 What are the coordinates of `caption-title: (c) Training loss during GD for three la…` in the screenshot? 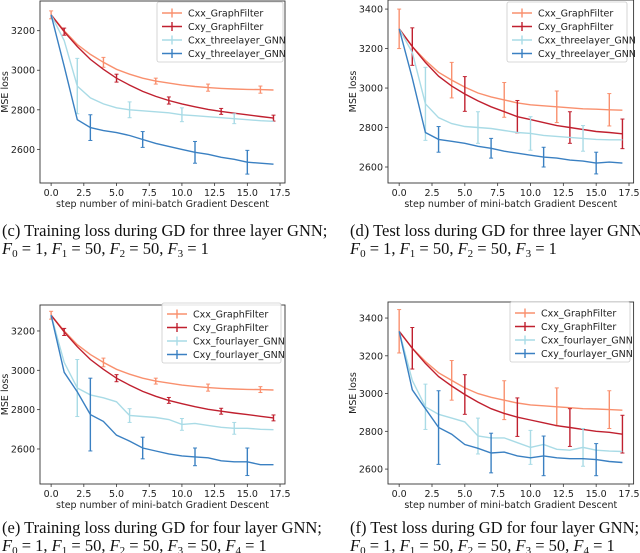 It's located at (165, 230).